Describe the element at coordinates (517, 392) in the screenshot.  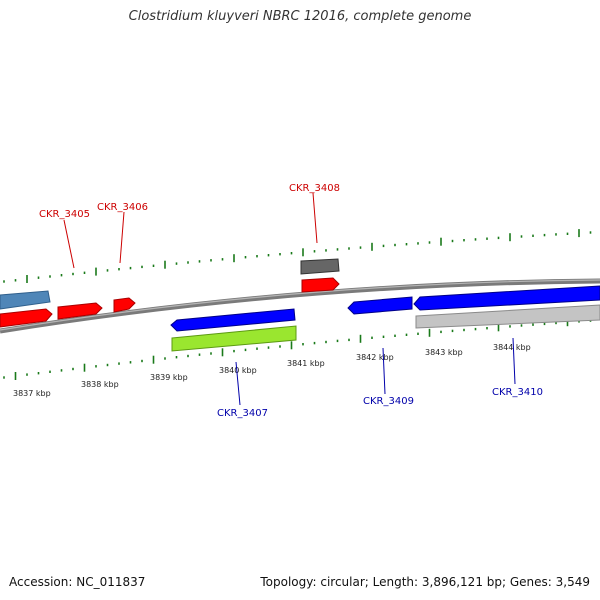
I see `gene-label-ckr3410: CKR_3410` at that location.